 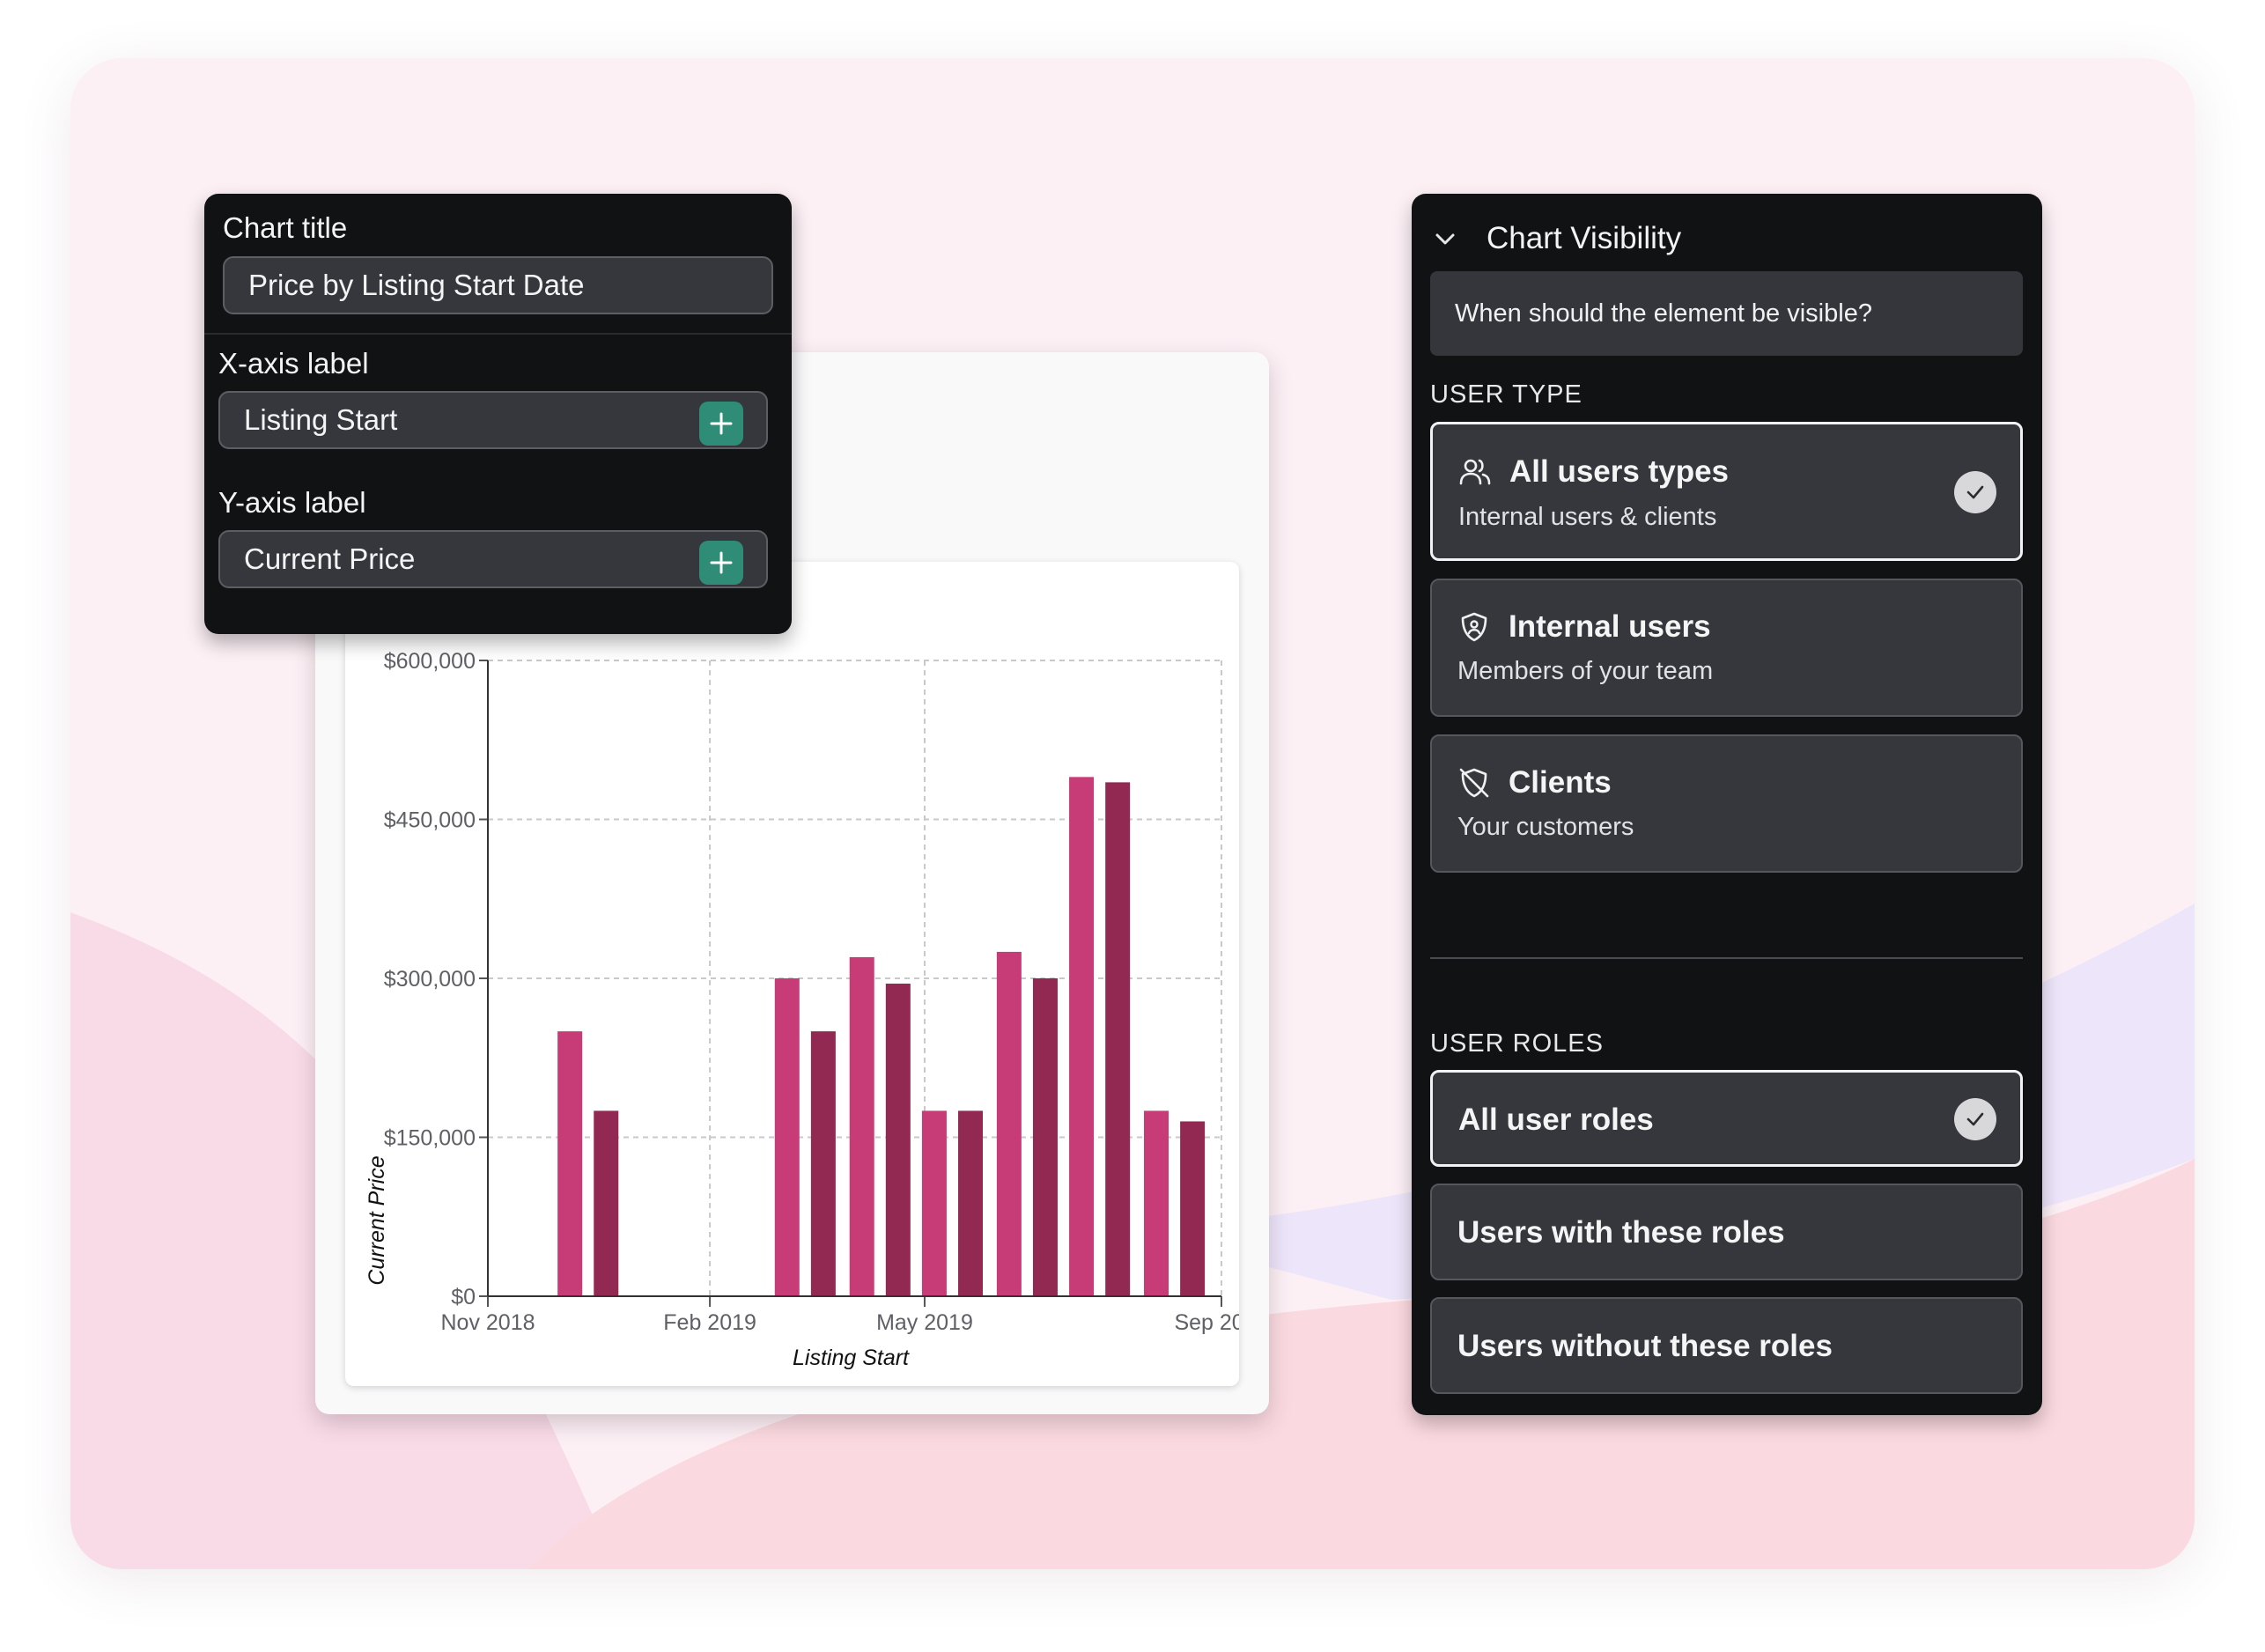 I want to click on user-type-heading: USER TYPE, so click(x=1506, y=394).